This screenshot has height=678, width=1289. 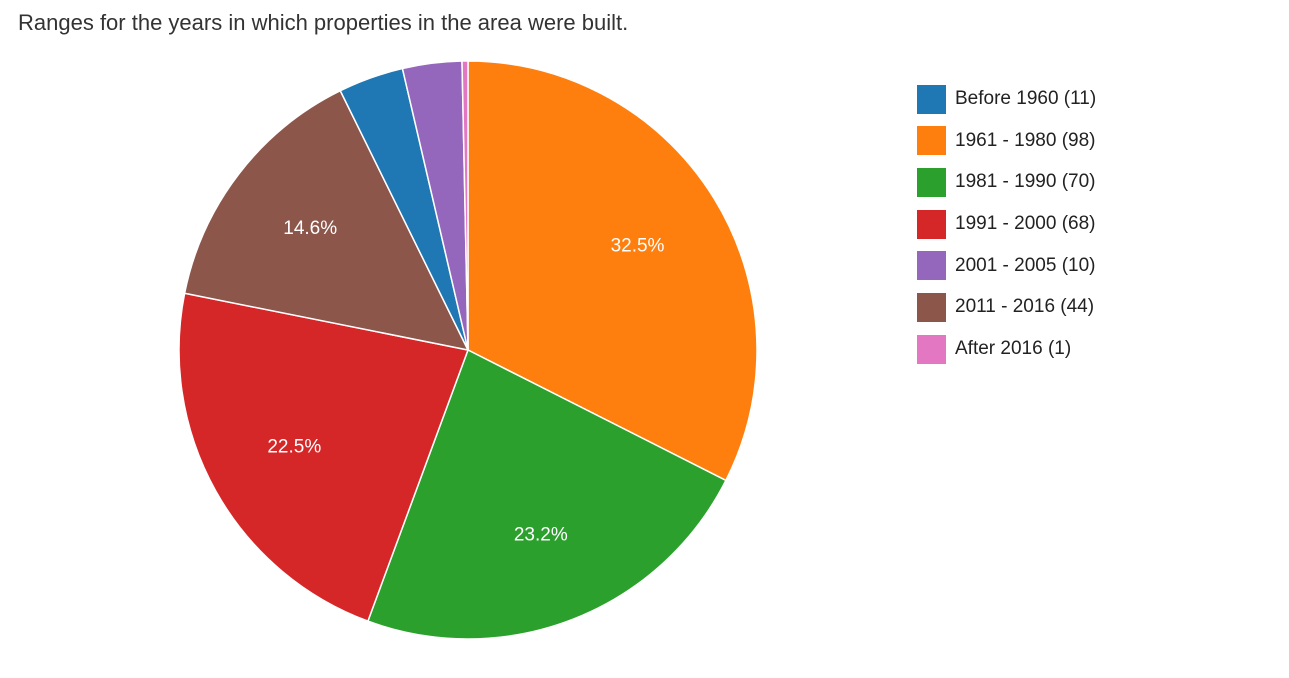 I want to click on legend-label: After 2016 (1), so click(x=1013, y=349).